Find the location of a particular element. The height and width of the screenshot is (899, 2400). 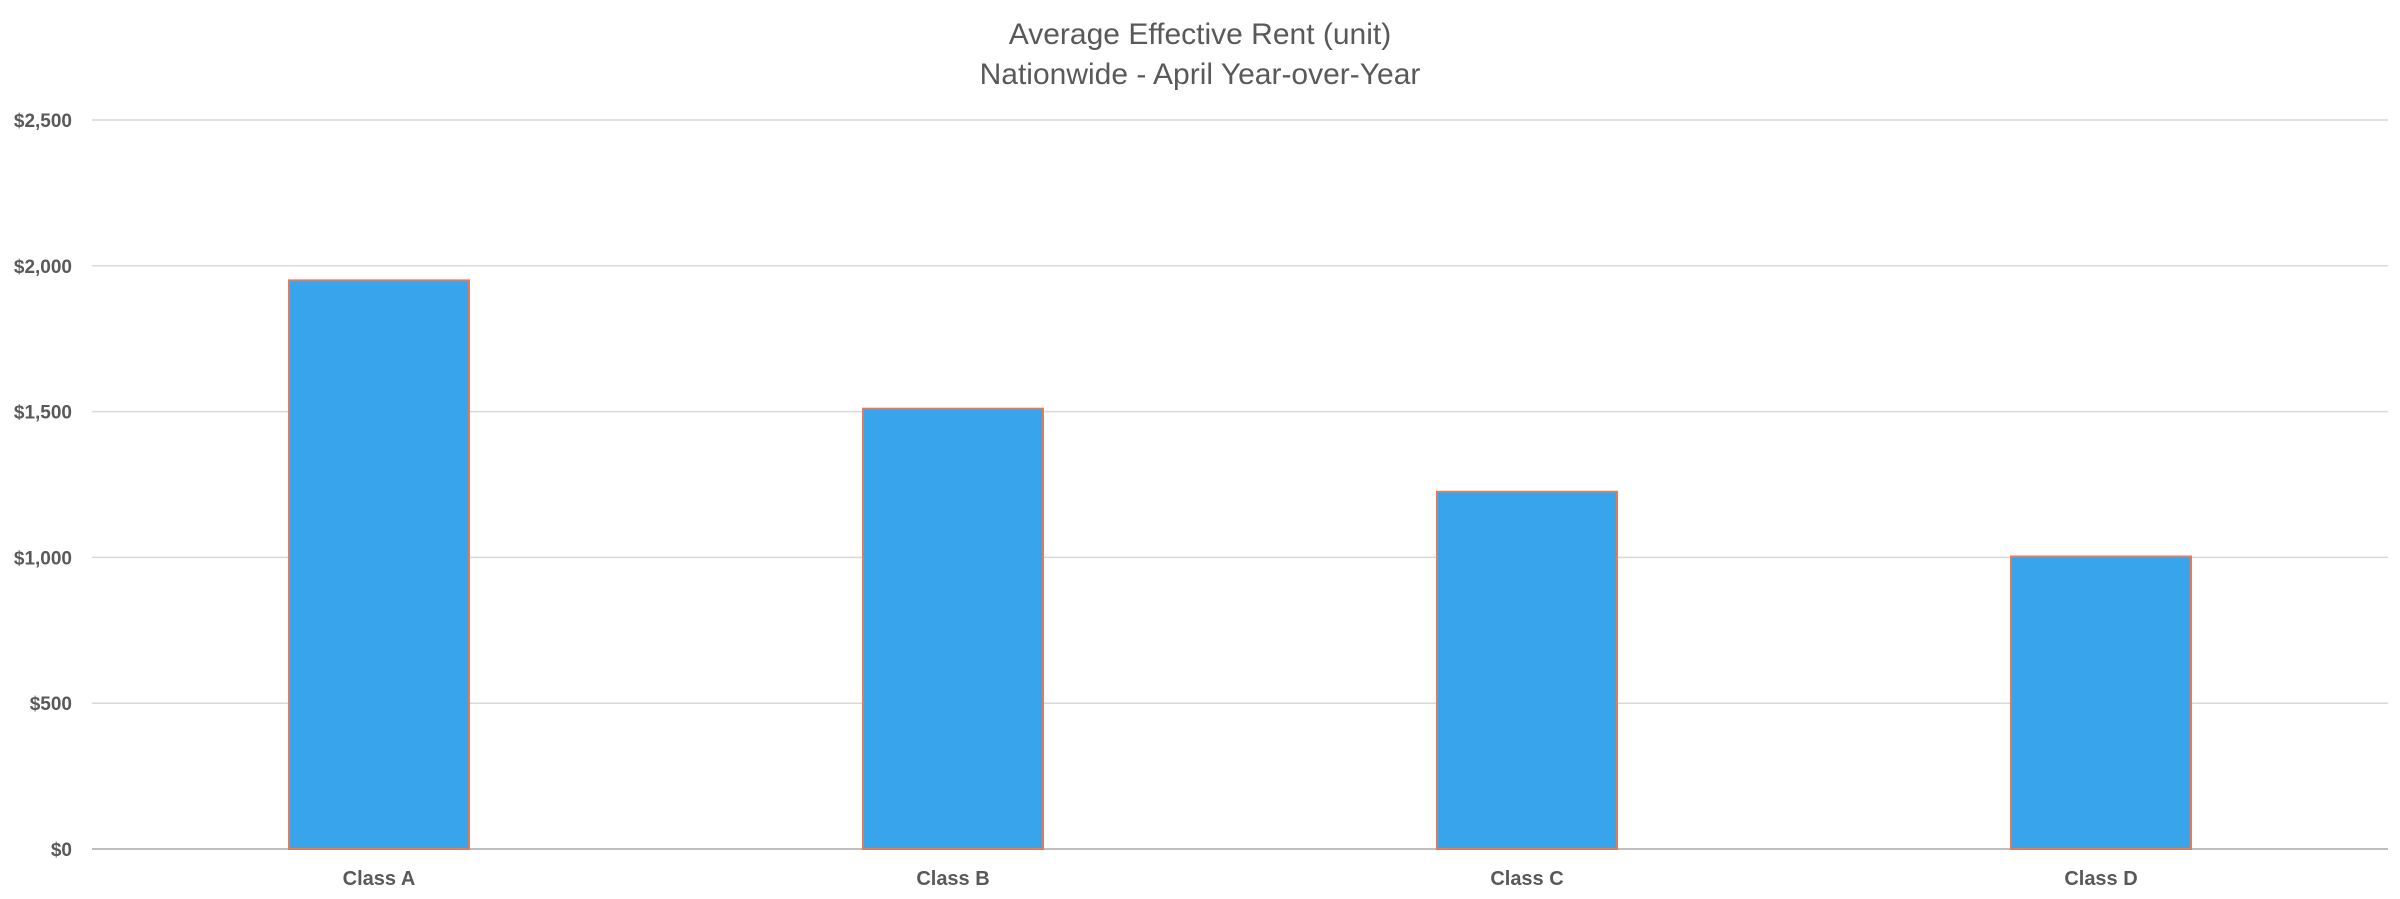

chart-title: Average Effective Rent (unit) is located at coordinates (1200, 34).